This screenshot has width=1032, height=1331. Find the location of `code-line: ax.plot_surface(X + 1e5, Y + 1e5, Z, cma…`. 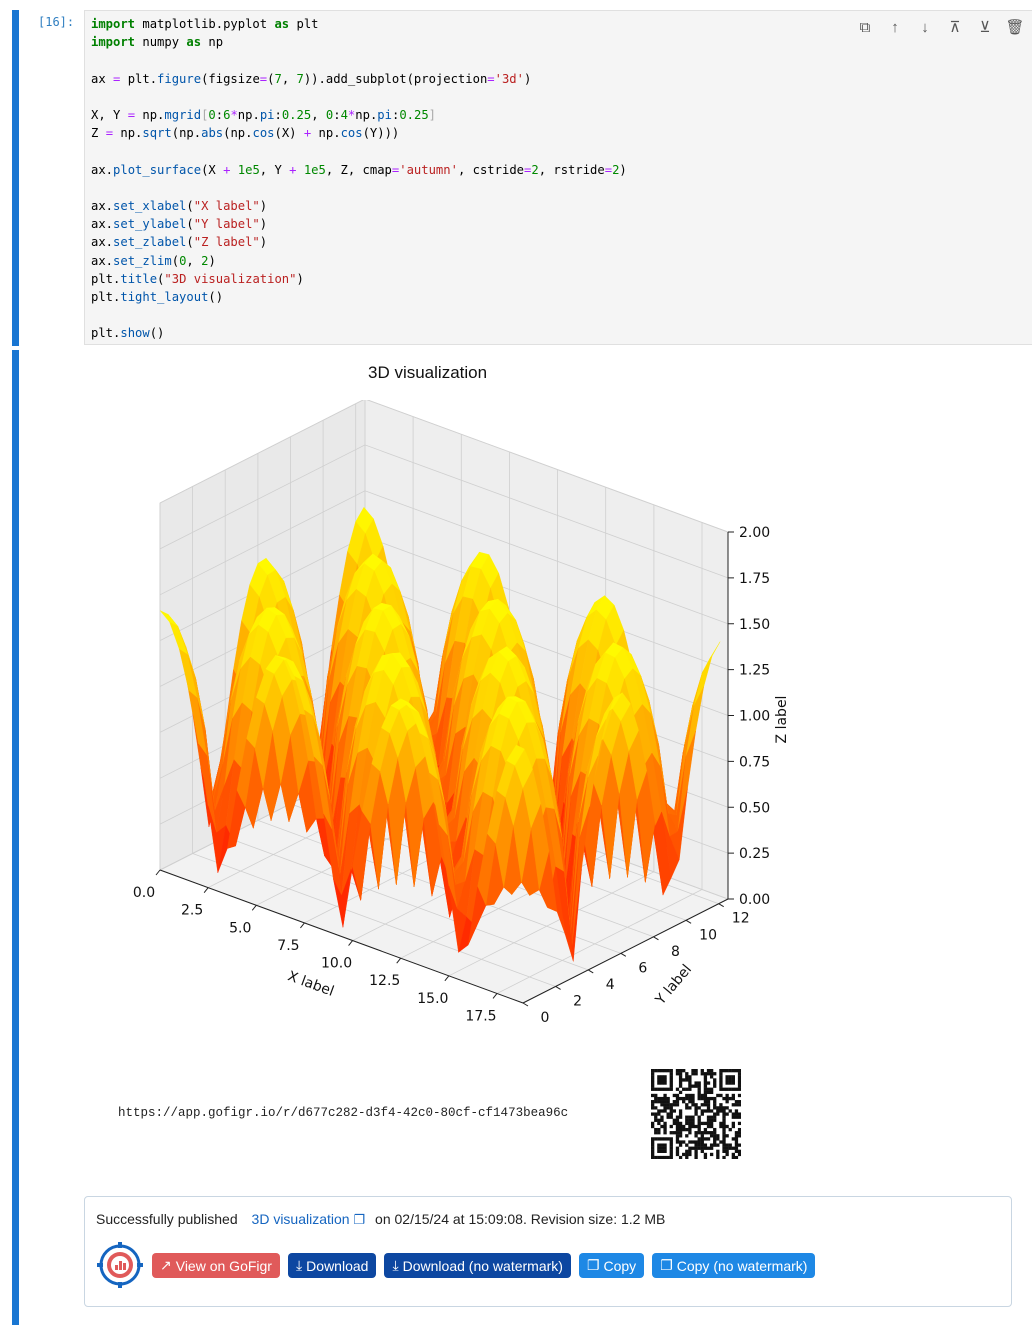

code-line: ax.plot_surface(X + 1e5, Y + 1e5, Z, cma… is located at coordinates (359, 169).